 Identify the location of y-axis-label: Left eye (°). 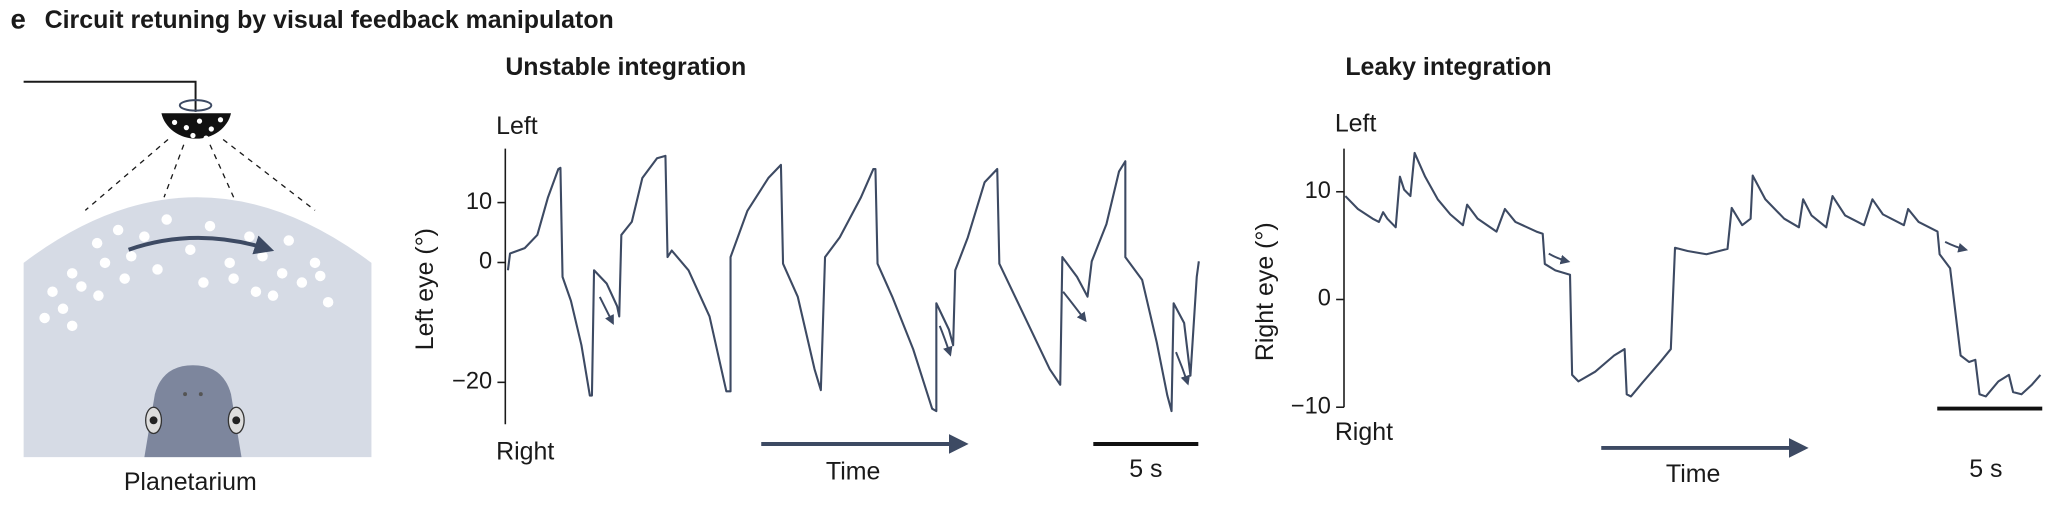
(425, 289).